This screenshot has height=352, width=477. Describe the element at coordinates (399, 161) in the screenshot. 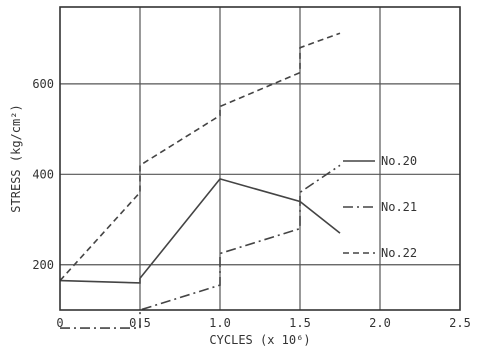

I see `legend-label: No.20` at that location.